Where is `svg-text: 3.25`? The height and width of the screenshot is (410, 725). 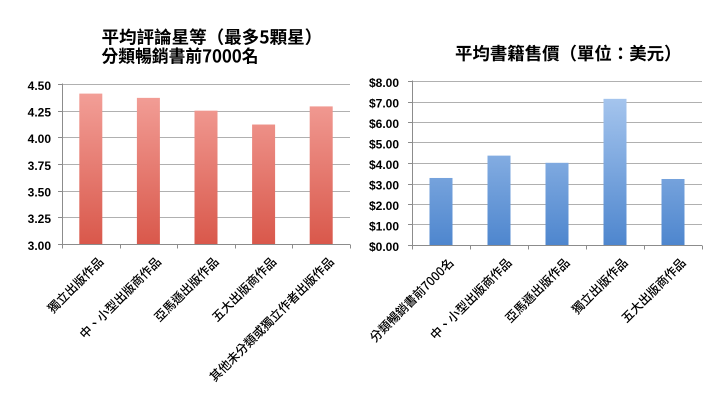
svg-text: 3.25 is located at coordinates (40, 219).